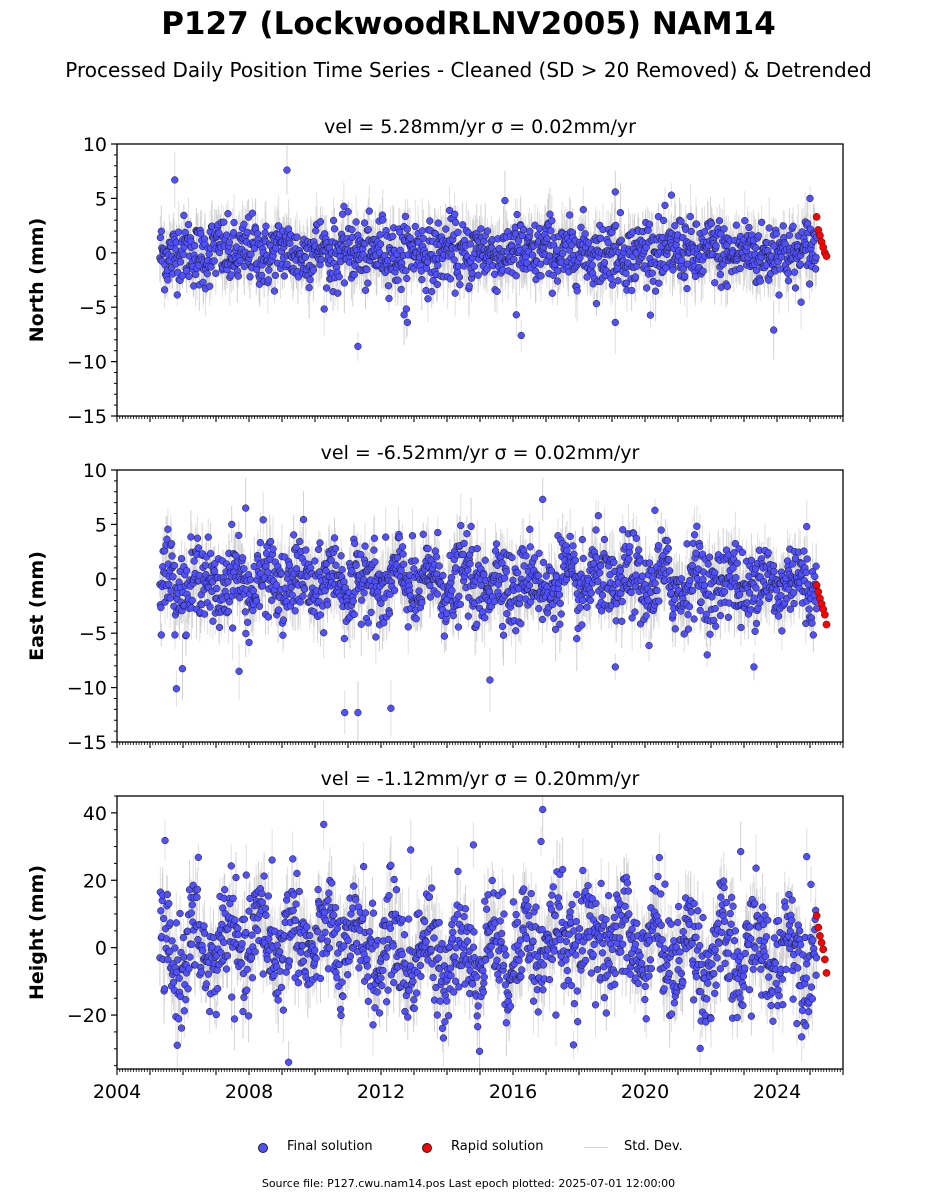 This screenshot has width=937, height=1200. I want to click on y-tick-label: −15, so click(87, 417).